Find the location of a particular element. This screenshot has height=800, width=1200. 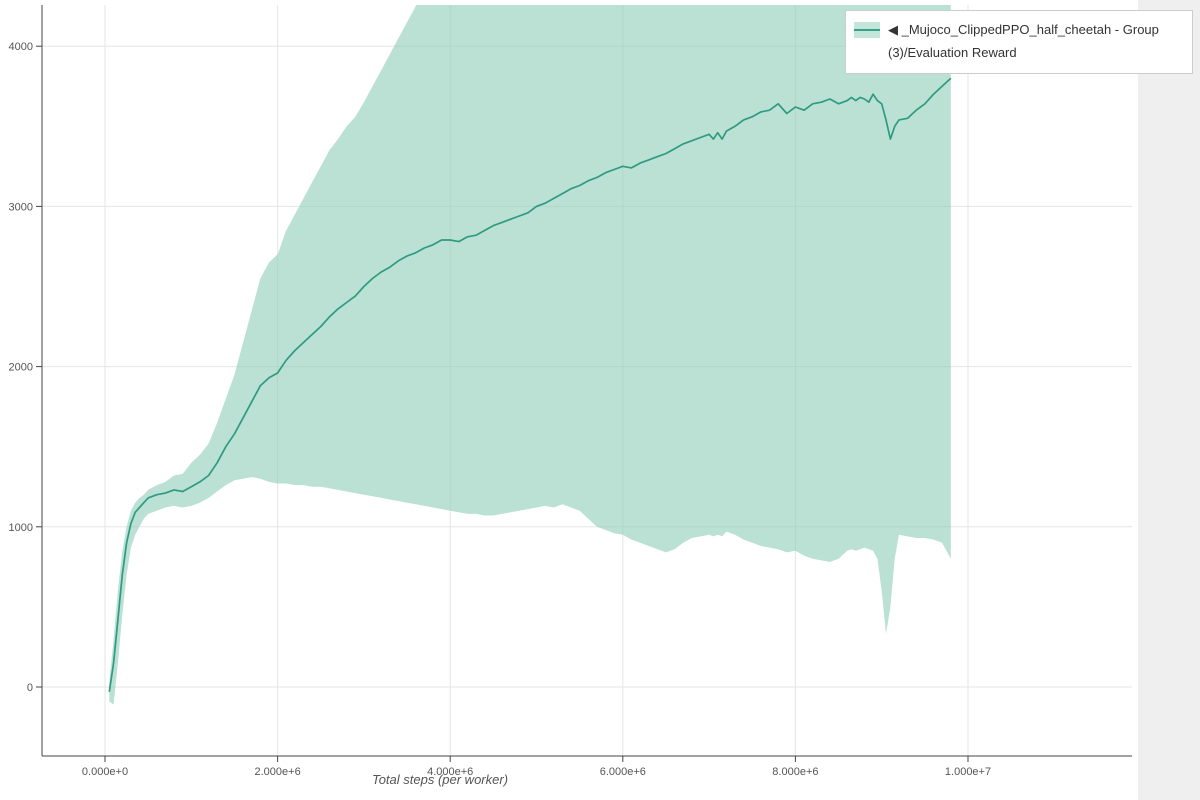

legend-line-icon is located at coordinates (867, 30).